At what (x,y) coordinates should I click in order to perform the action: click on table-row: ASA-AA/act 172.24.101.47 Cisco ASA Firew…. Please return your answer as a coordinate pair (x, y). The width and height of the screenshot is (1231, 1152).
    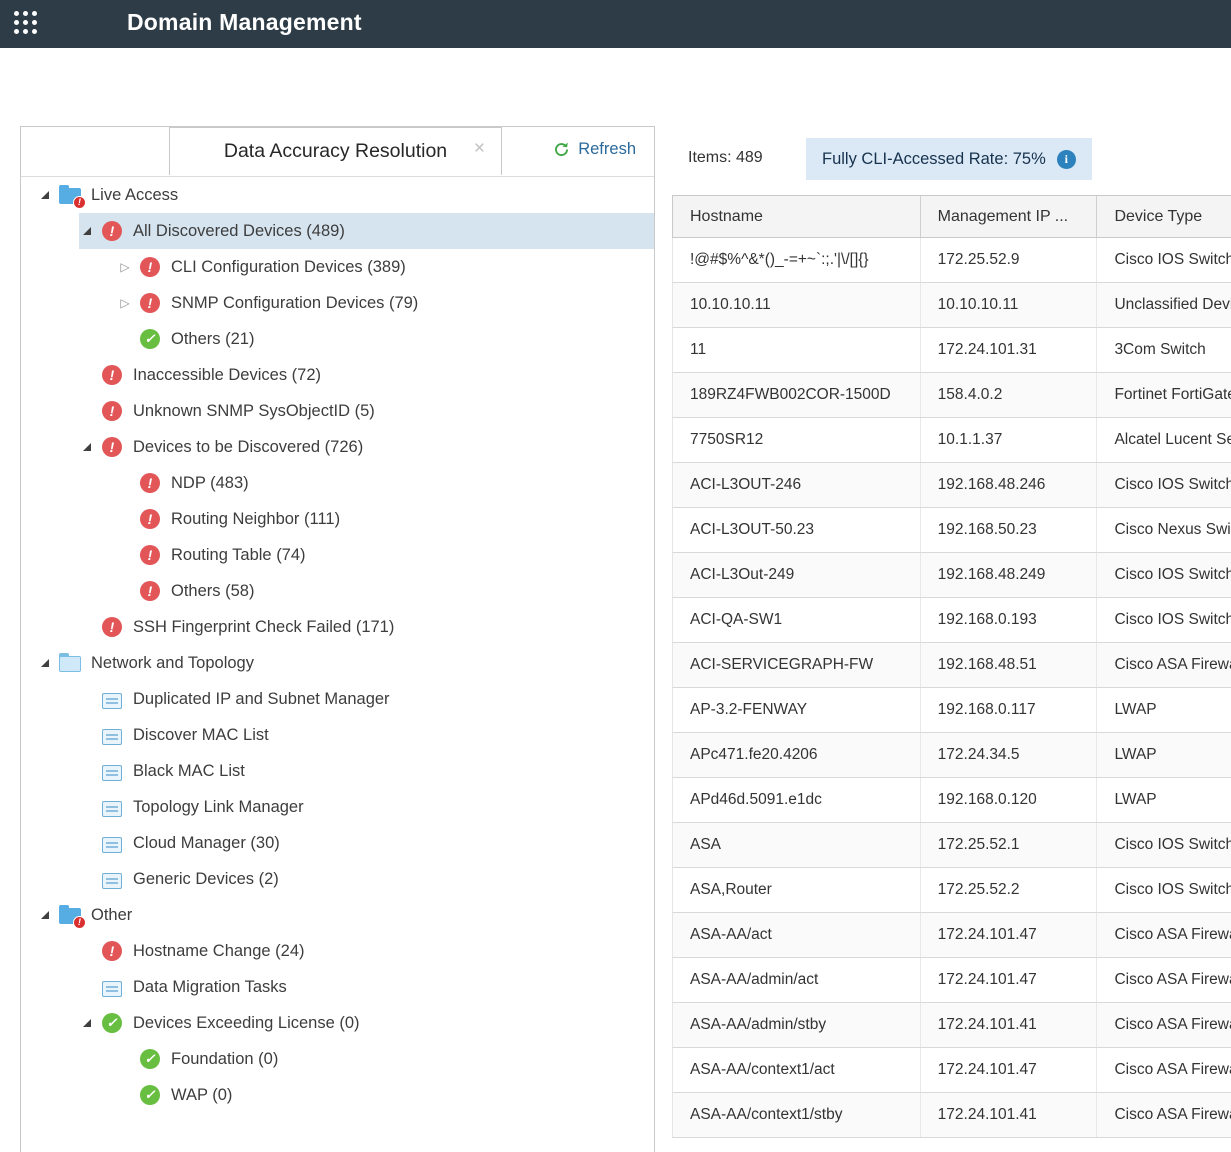
    Looking at the image, I should click on (951, 935).